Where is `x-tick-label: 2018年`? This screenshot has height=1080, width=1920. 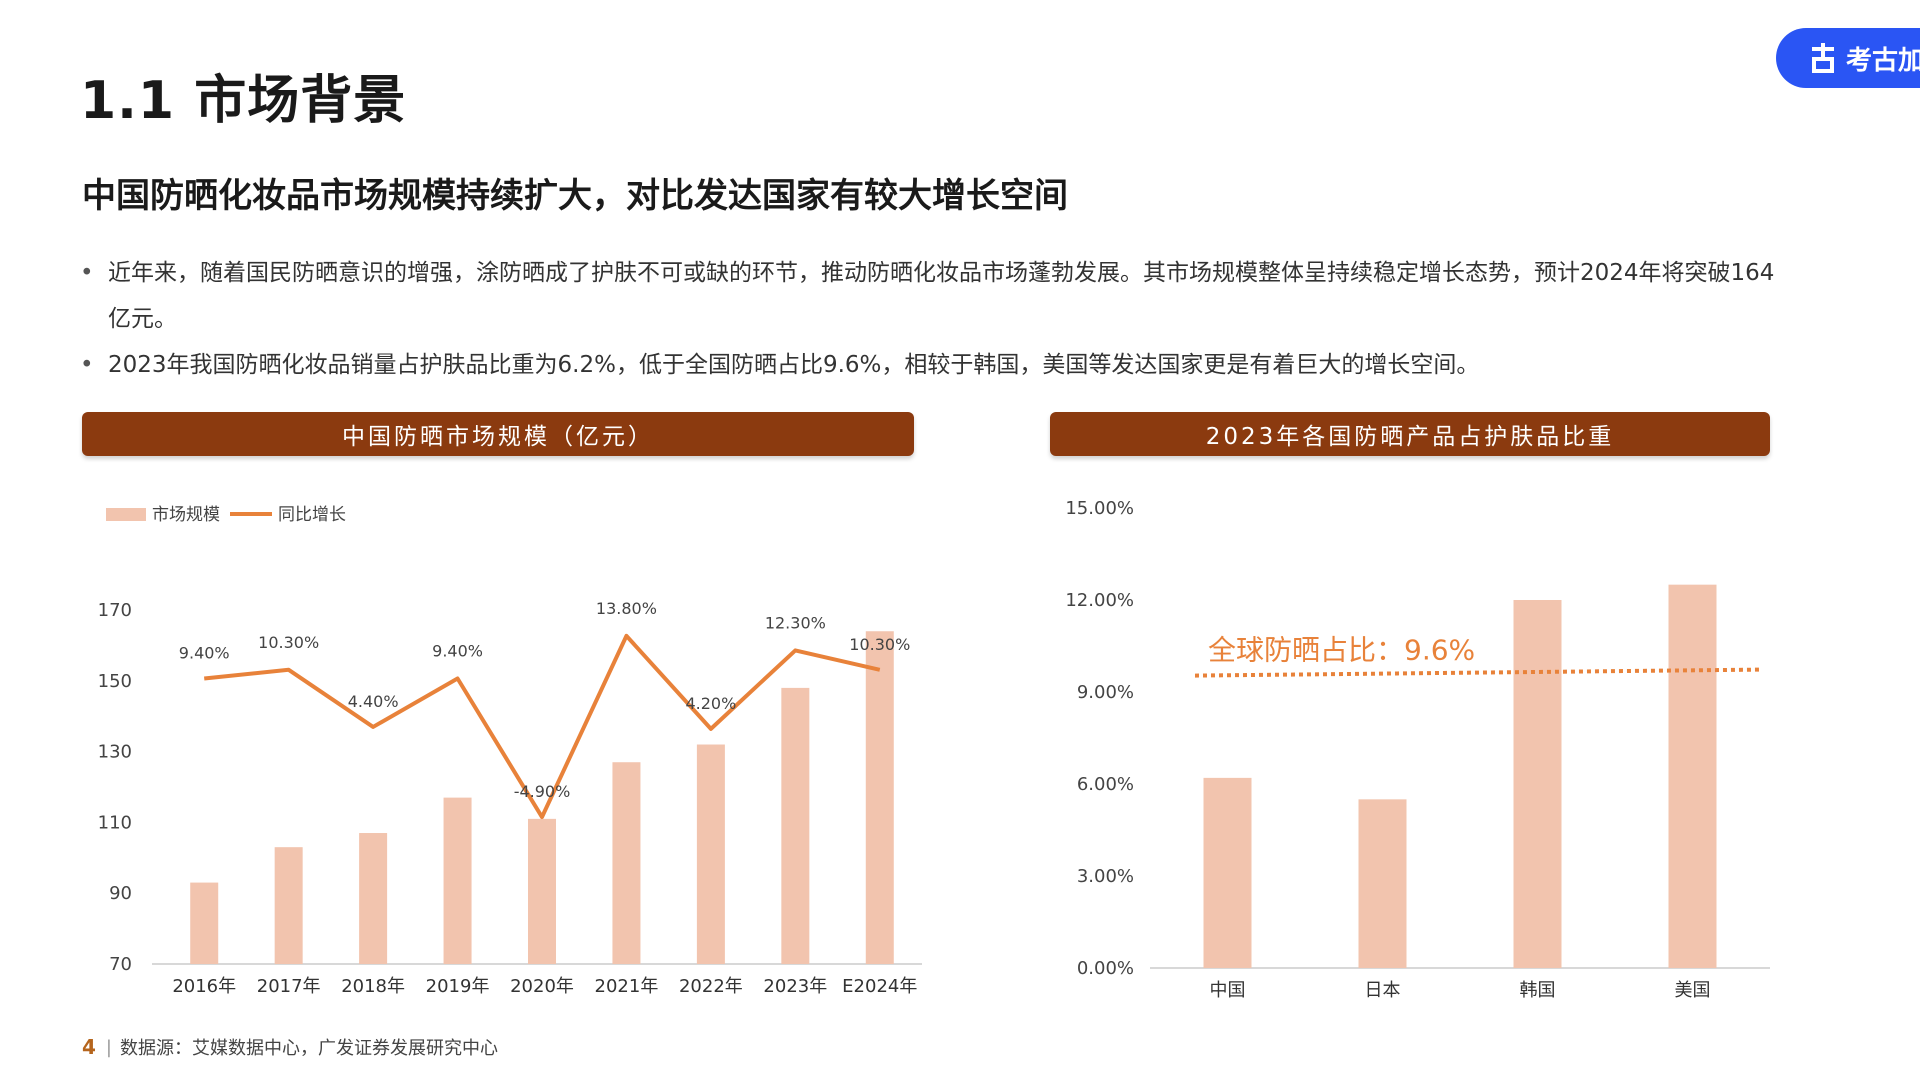
x-tick-label: 2018年 is located at coordinates (373, 986).